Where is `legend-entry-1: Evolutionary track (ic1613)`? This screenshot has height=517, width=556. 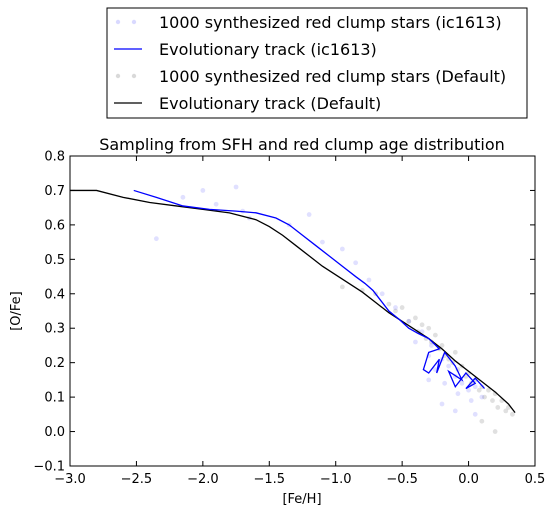
legend-entry-1: Evolutionary track (ic1613) is located at coordinates (245, 49).